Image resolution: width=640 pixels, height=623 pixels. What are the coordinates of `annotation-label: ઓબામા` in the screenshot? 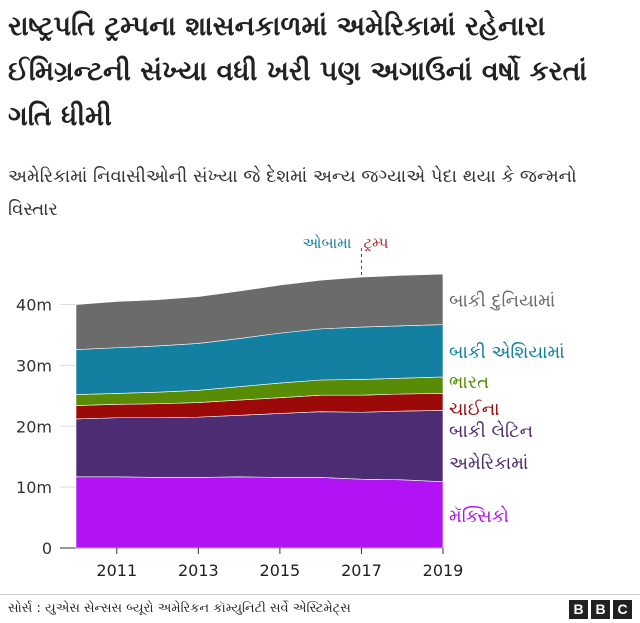 It's located at (326, 243).